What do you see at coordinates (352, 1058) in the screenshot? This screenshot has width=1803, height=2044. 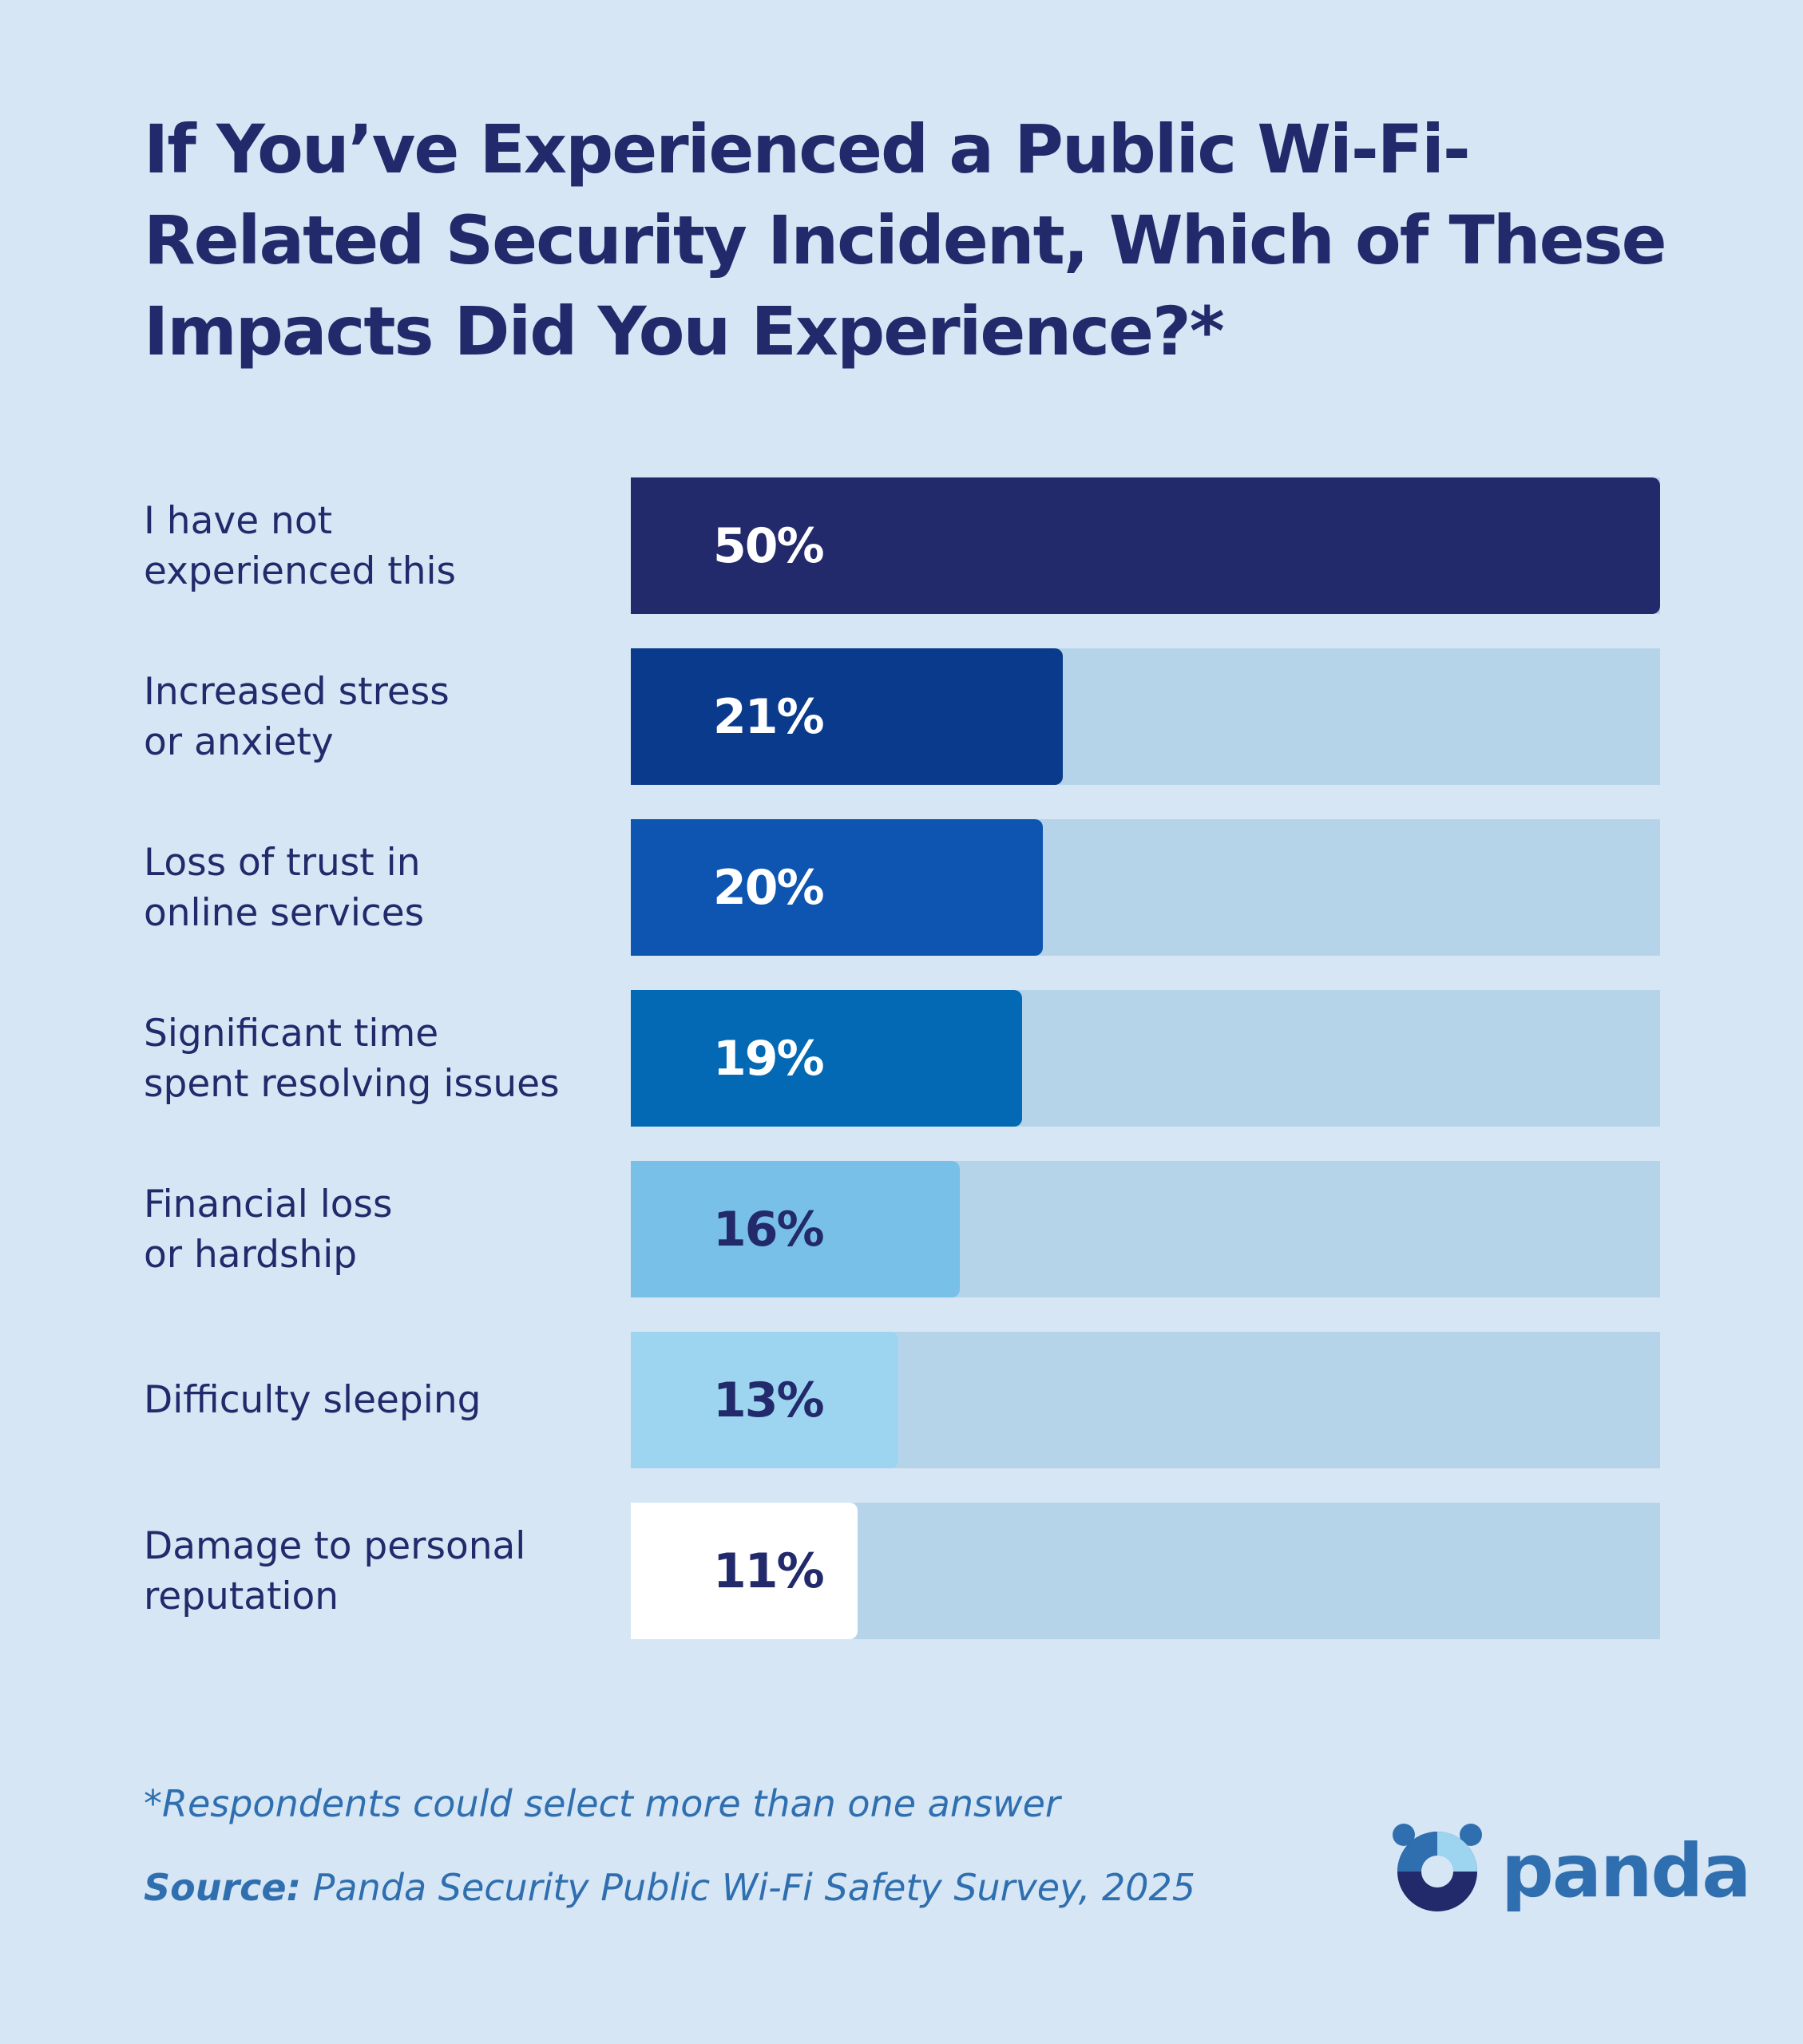 I see `category-label: Significant time spent resolving issues` at bounding box center [352, 1058].